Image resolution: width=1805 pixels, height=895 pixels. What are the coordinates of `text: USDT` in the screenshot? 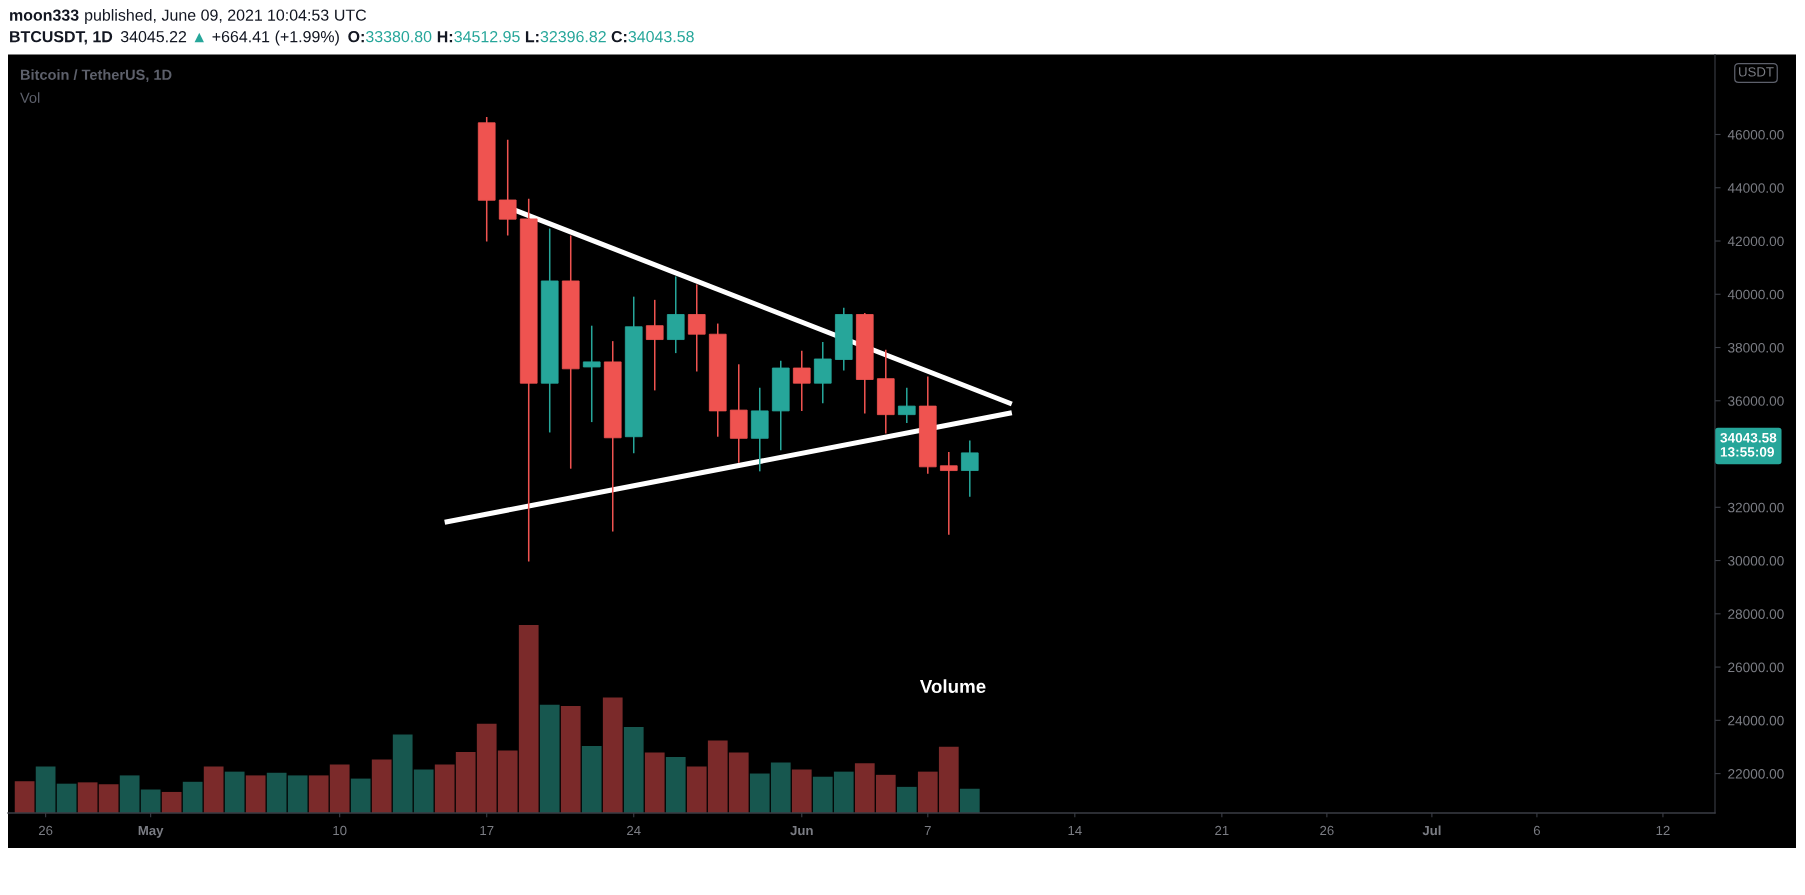 It's located at (1756, 72).